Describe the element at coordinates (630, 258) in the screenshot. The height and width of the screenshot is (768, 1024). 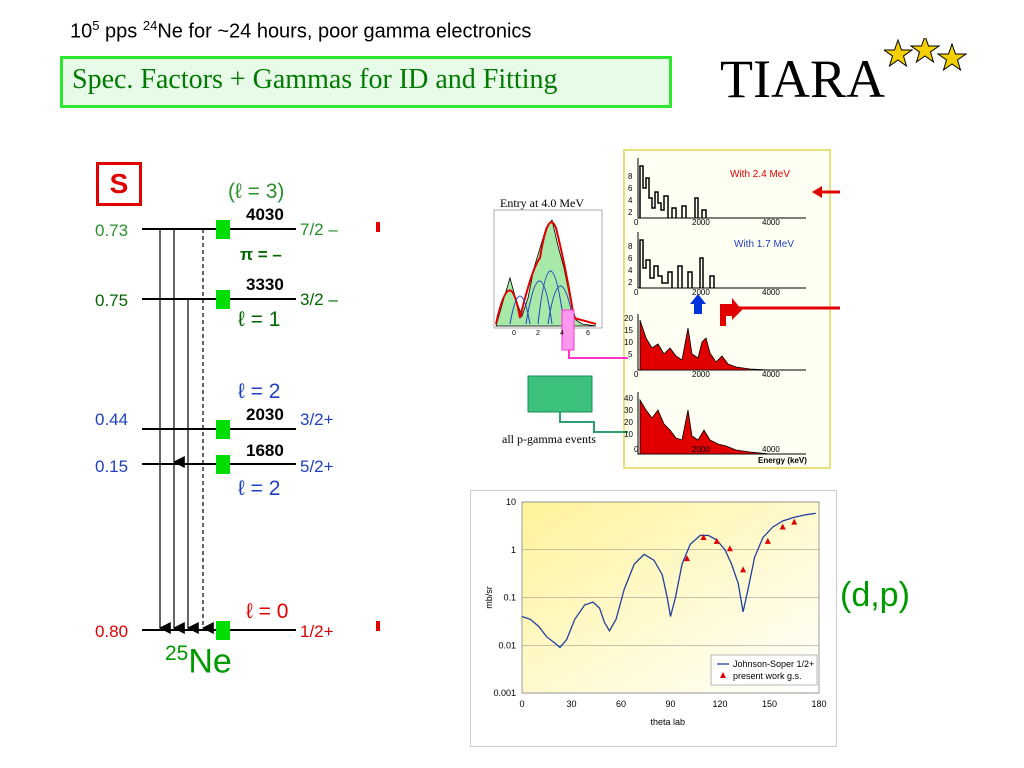
I see `h2-ytick-1: 6` at that location.